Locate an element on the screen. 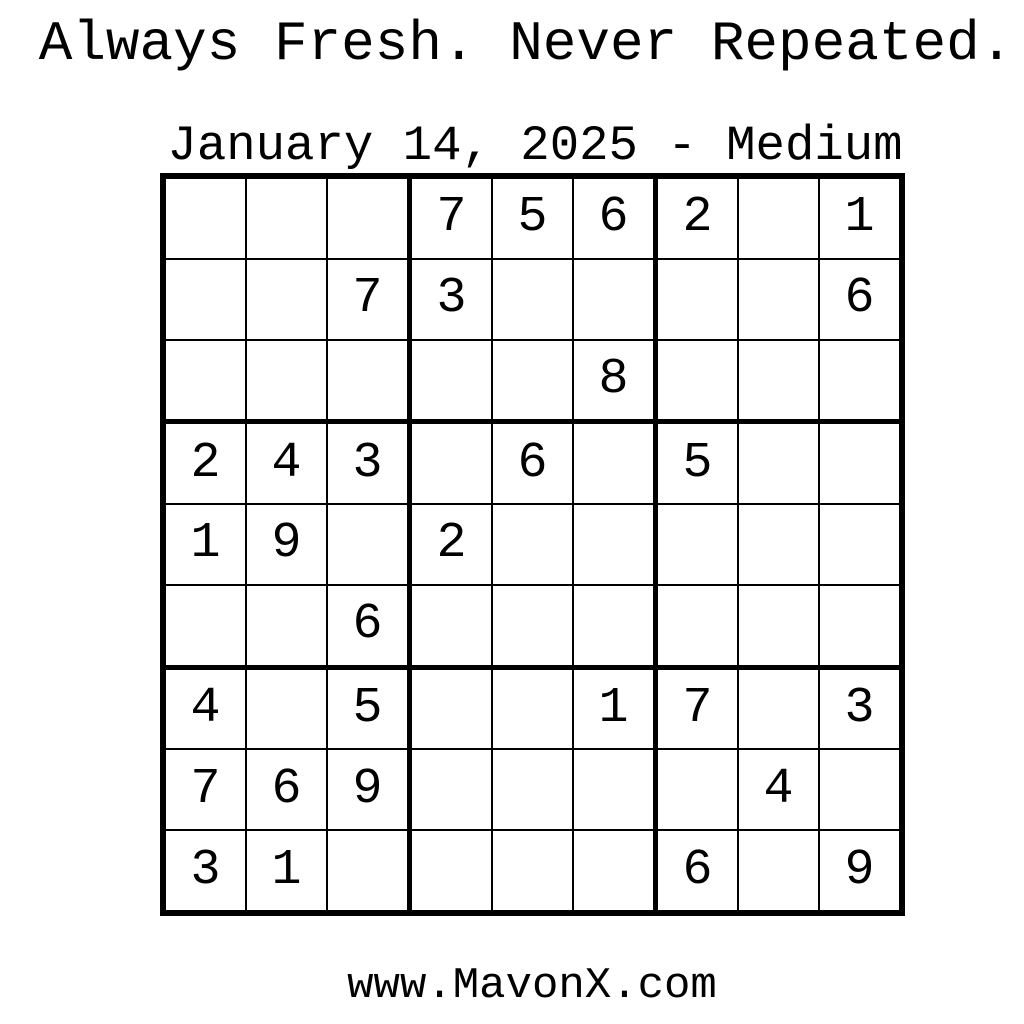  given-cell: 8 is located at coordinates (613, 380).